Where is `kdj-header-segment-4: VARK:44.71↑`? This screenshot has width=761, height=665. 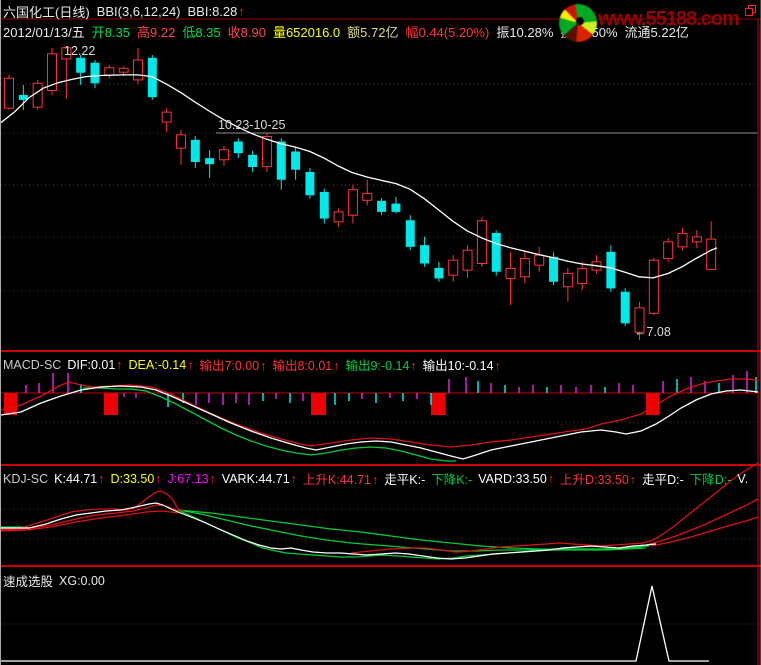 kdj-header-segment-4: VARK:44.71↑ is located at coordinates (259, 478).